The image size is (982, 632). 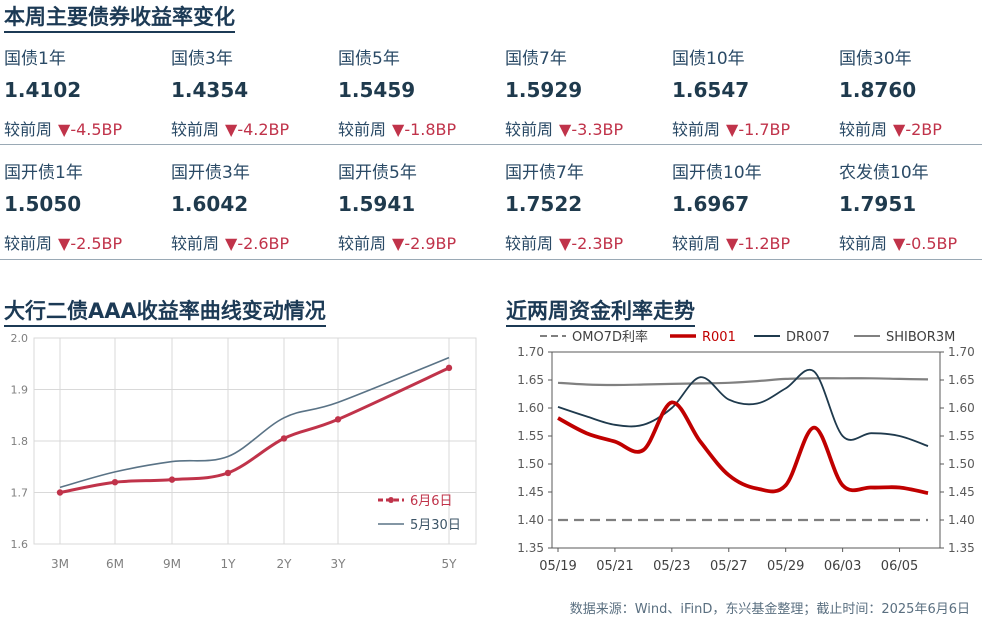 I want to click on x-tick-label: 06/05, so click(x=899, y=566).